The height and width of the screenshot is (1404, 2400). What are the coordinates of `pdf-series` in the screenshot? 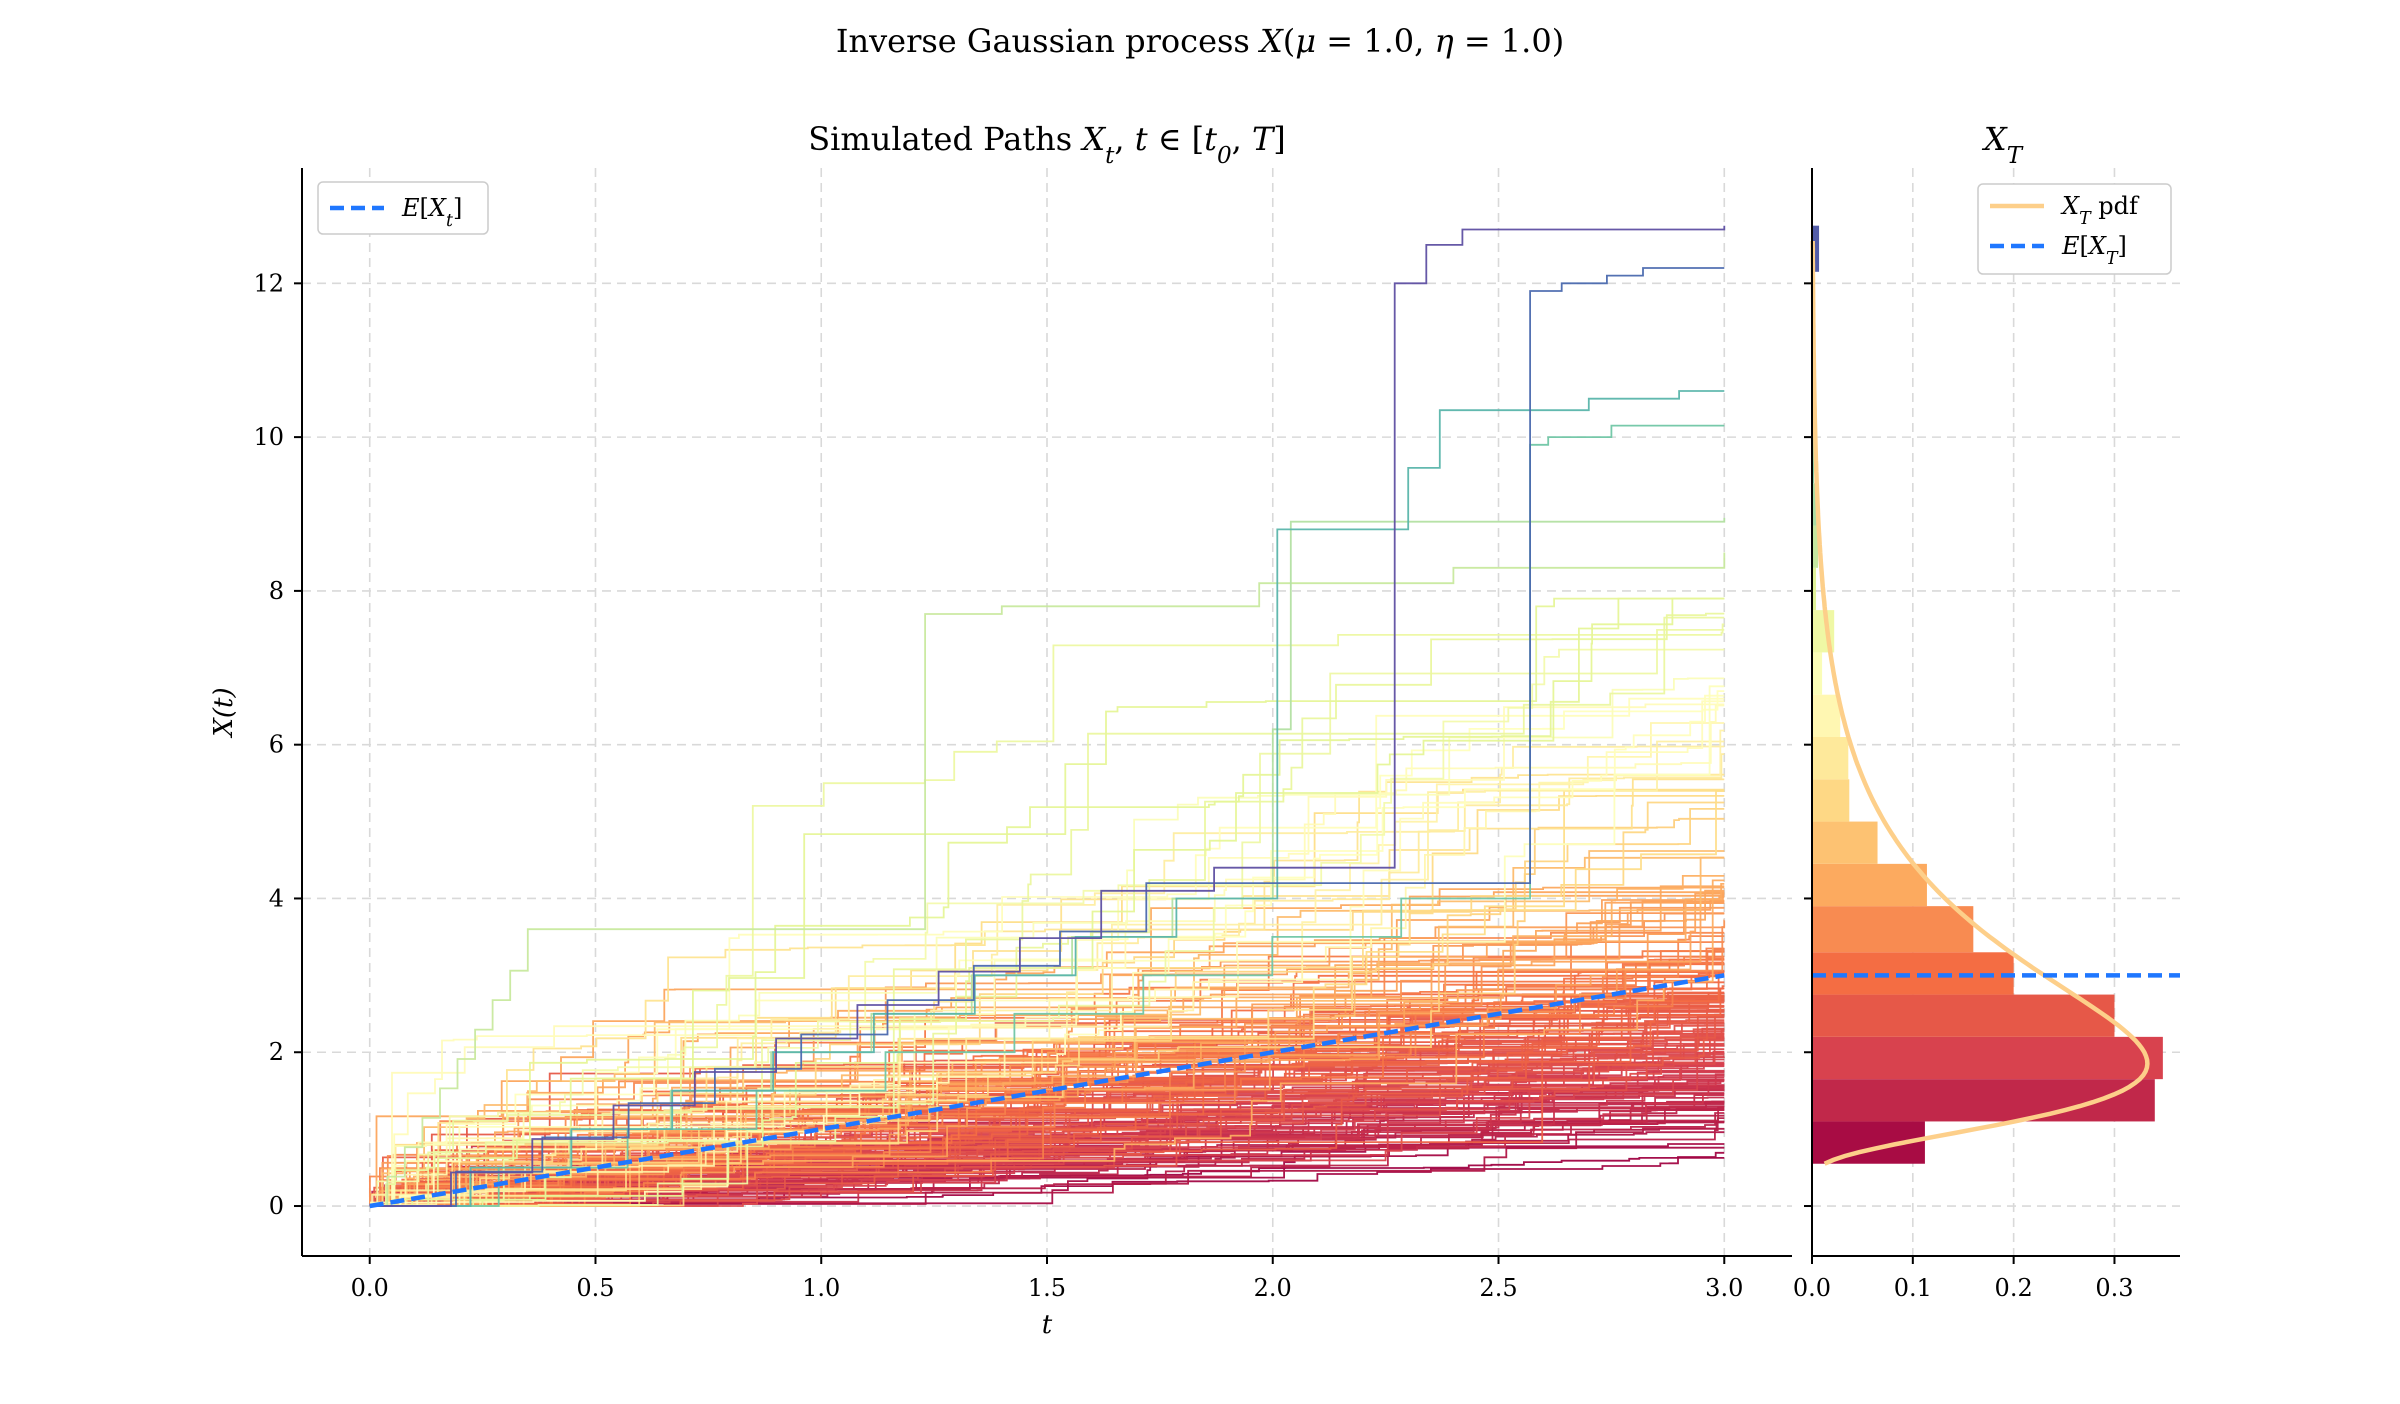 It's located at (1980, 703).